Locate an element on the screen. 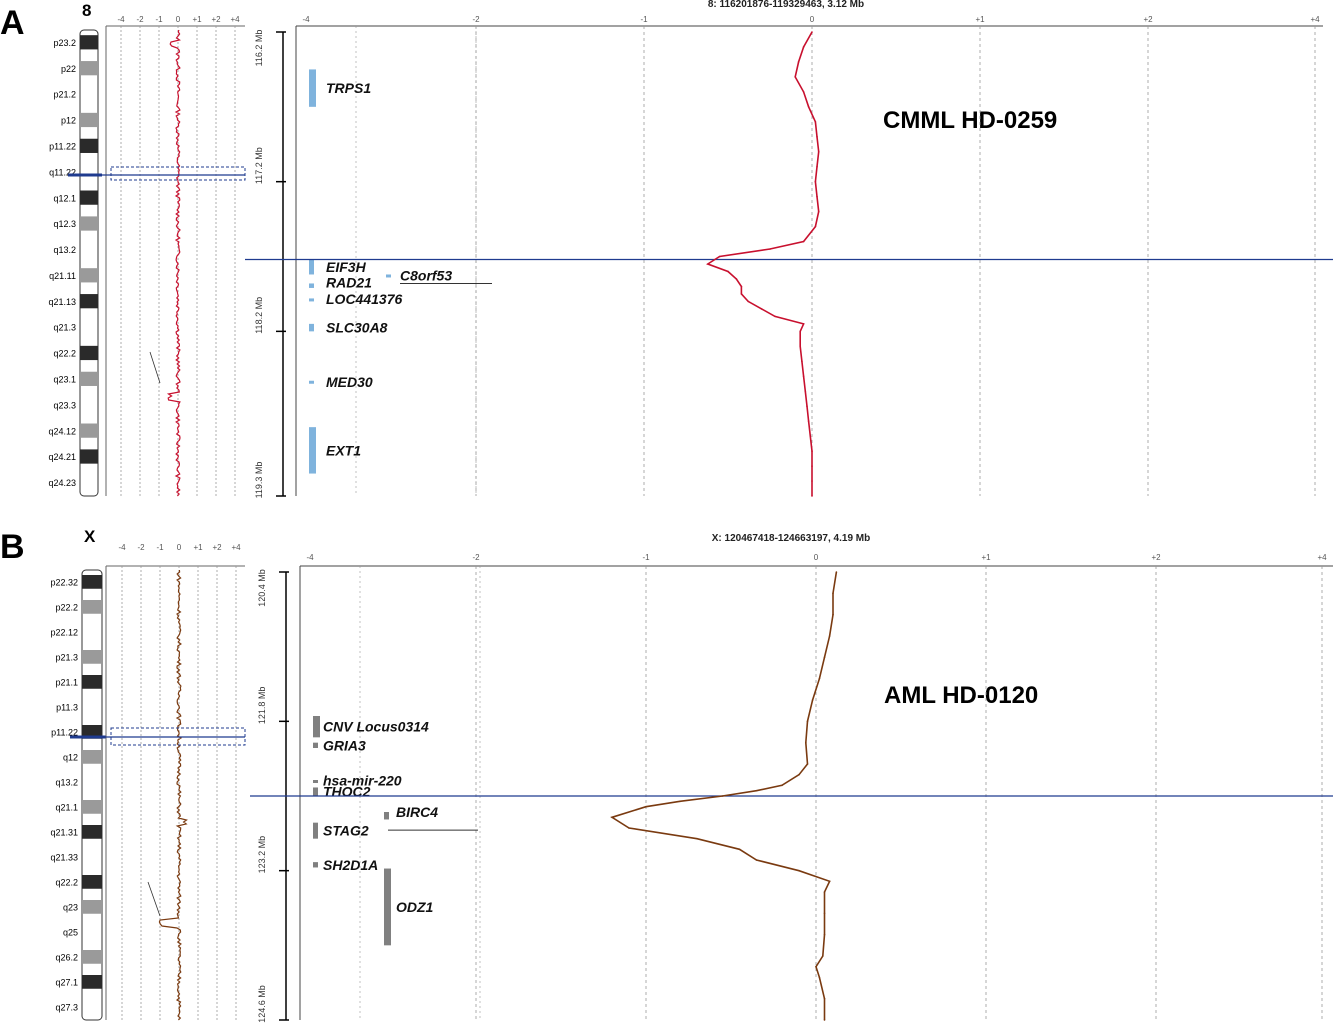  band-label: p11.22 is located at coordinates (64, 733).